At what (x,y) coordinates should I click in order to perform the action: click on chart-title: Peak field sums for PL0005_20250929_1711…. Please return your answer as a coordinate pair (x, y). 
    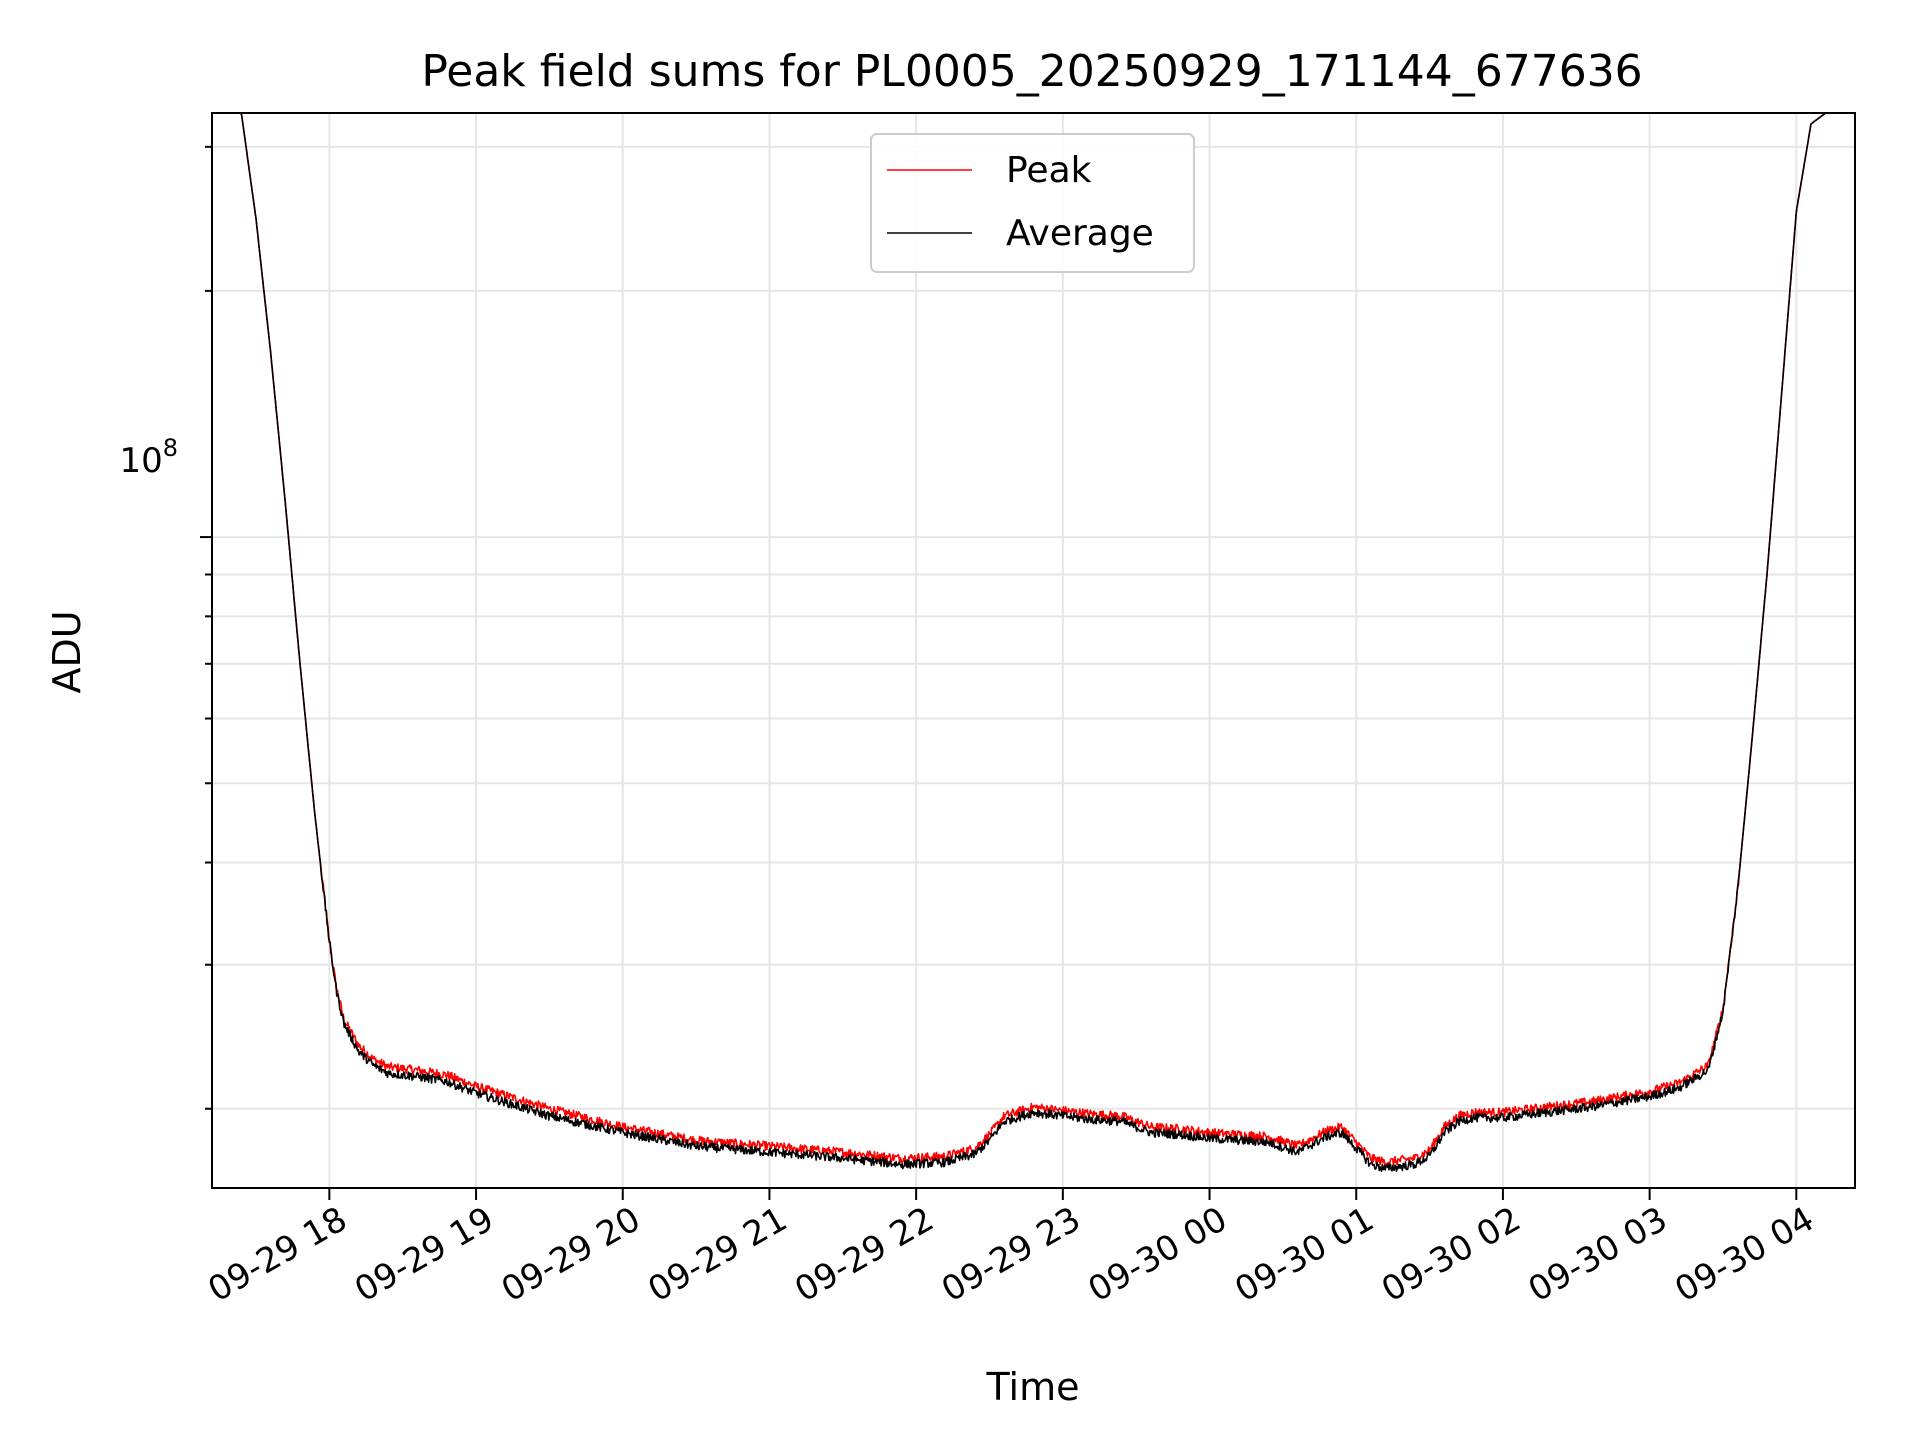
    Looking at the image, I should click on (1031, 71).